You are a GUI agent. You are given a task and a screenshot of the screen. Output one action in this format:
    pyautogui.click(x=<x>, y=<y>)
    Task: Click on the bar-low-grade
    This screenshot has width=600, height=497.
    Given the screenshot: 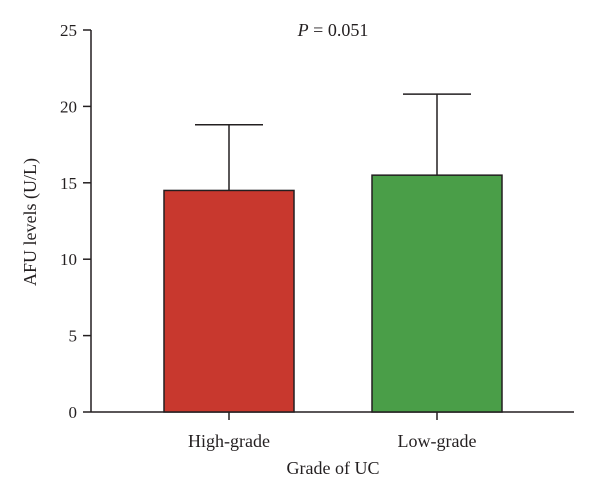 What is the action you would take?
    pyautogui.click(x=437, y=293)
    